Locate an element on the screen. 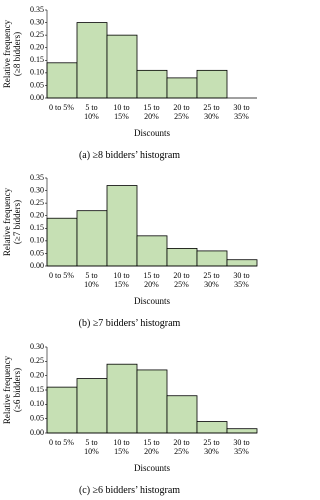 The height and width of the screenshot is (500, 320). y-axis-label: Relative frequency (≥6 bidders) is located at coordinates (12, 390).